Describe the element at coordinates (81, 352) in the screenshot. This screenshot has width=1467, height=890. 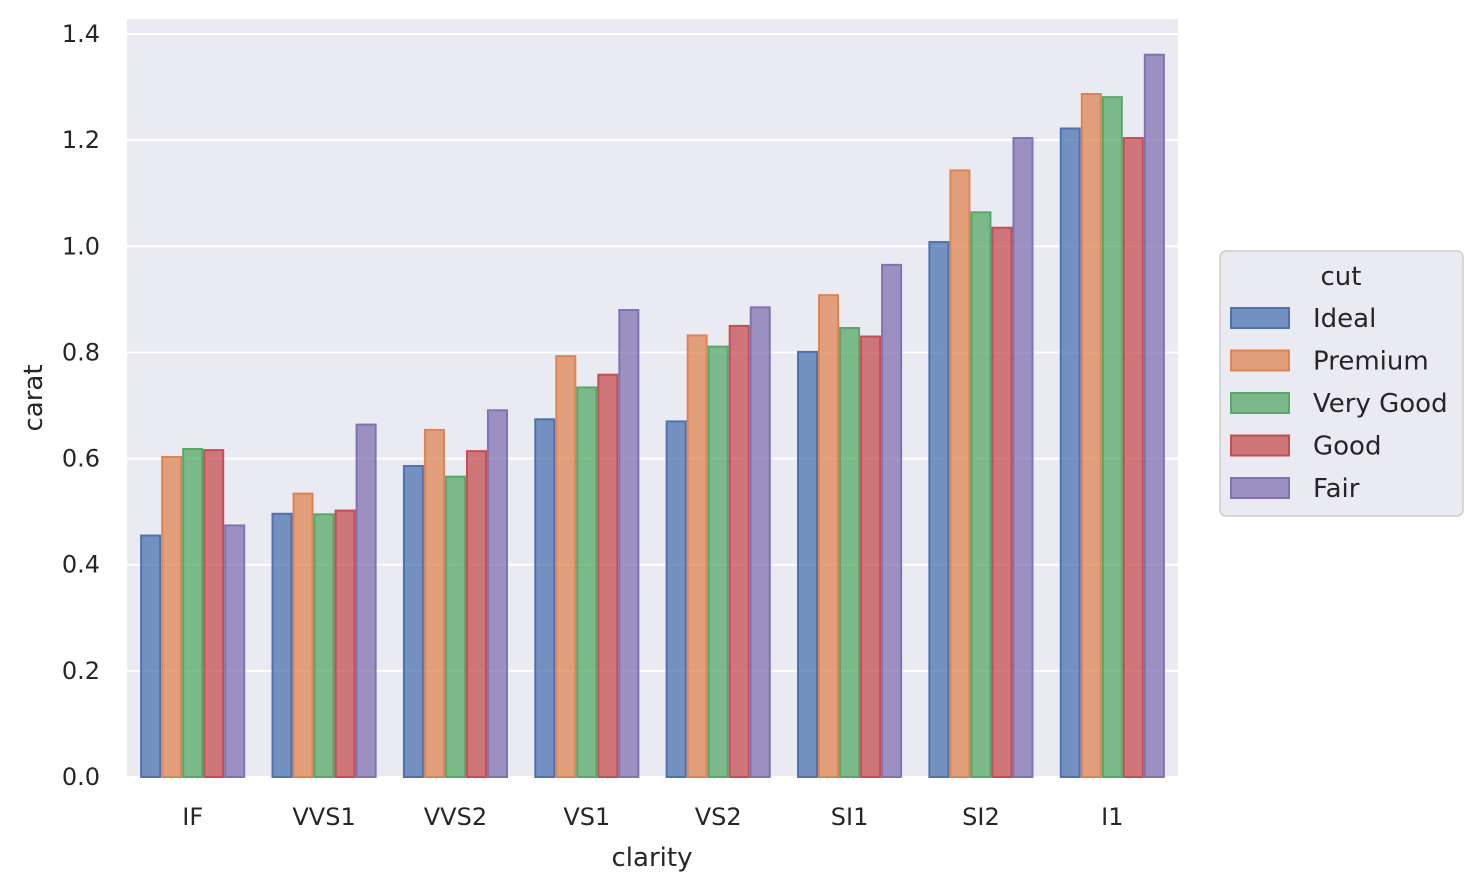
I see `y-tick-label: 0.8` at that location.